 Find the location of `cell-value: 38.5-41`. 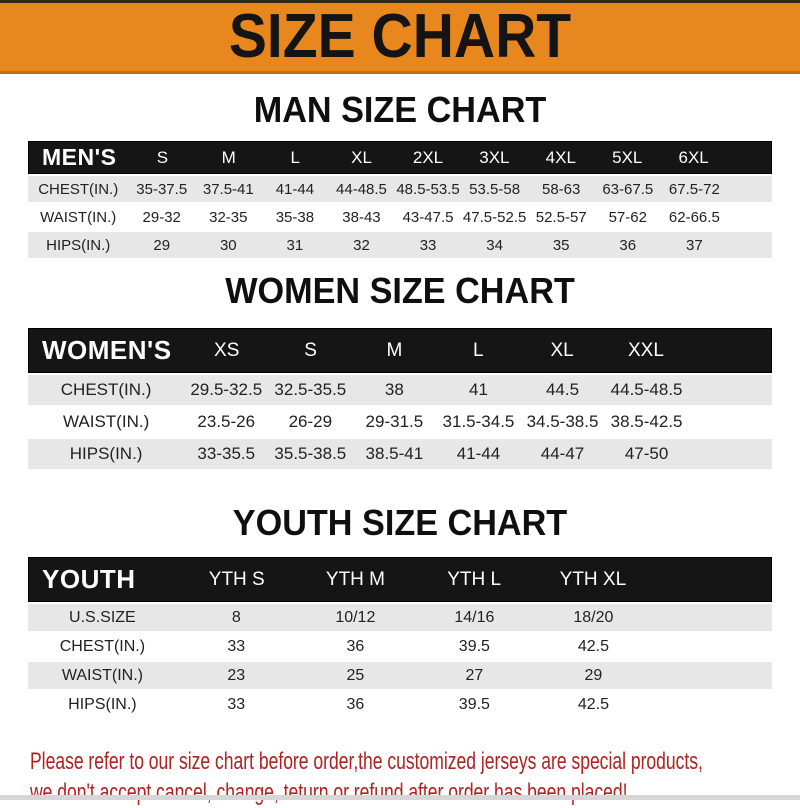

cell-value: 38.5-41 is located at coordinates (394, 453).